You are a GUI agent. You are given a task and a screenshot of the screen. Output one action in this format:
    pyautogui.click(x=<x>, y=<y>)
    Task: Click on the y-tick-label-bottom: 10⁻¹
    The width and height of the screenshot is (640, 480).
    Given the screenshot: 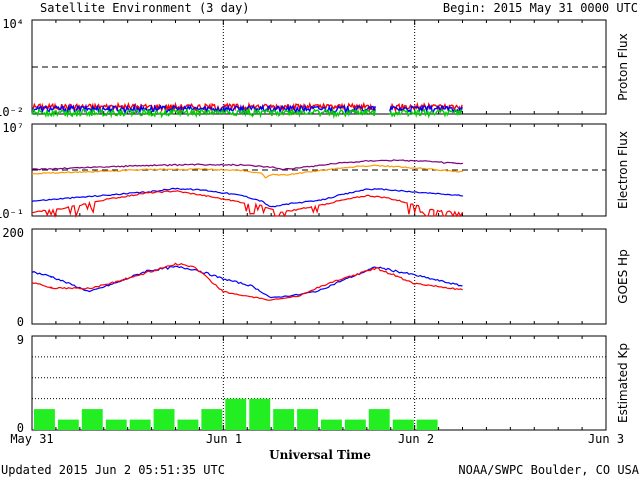 What is the action you would take?
    pyautogui.click(x=12, y=214)
    